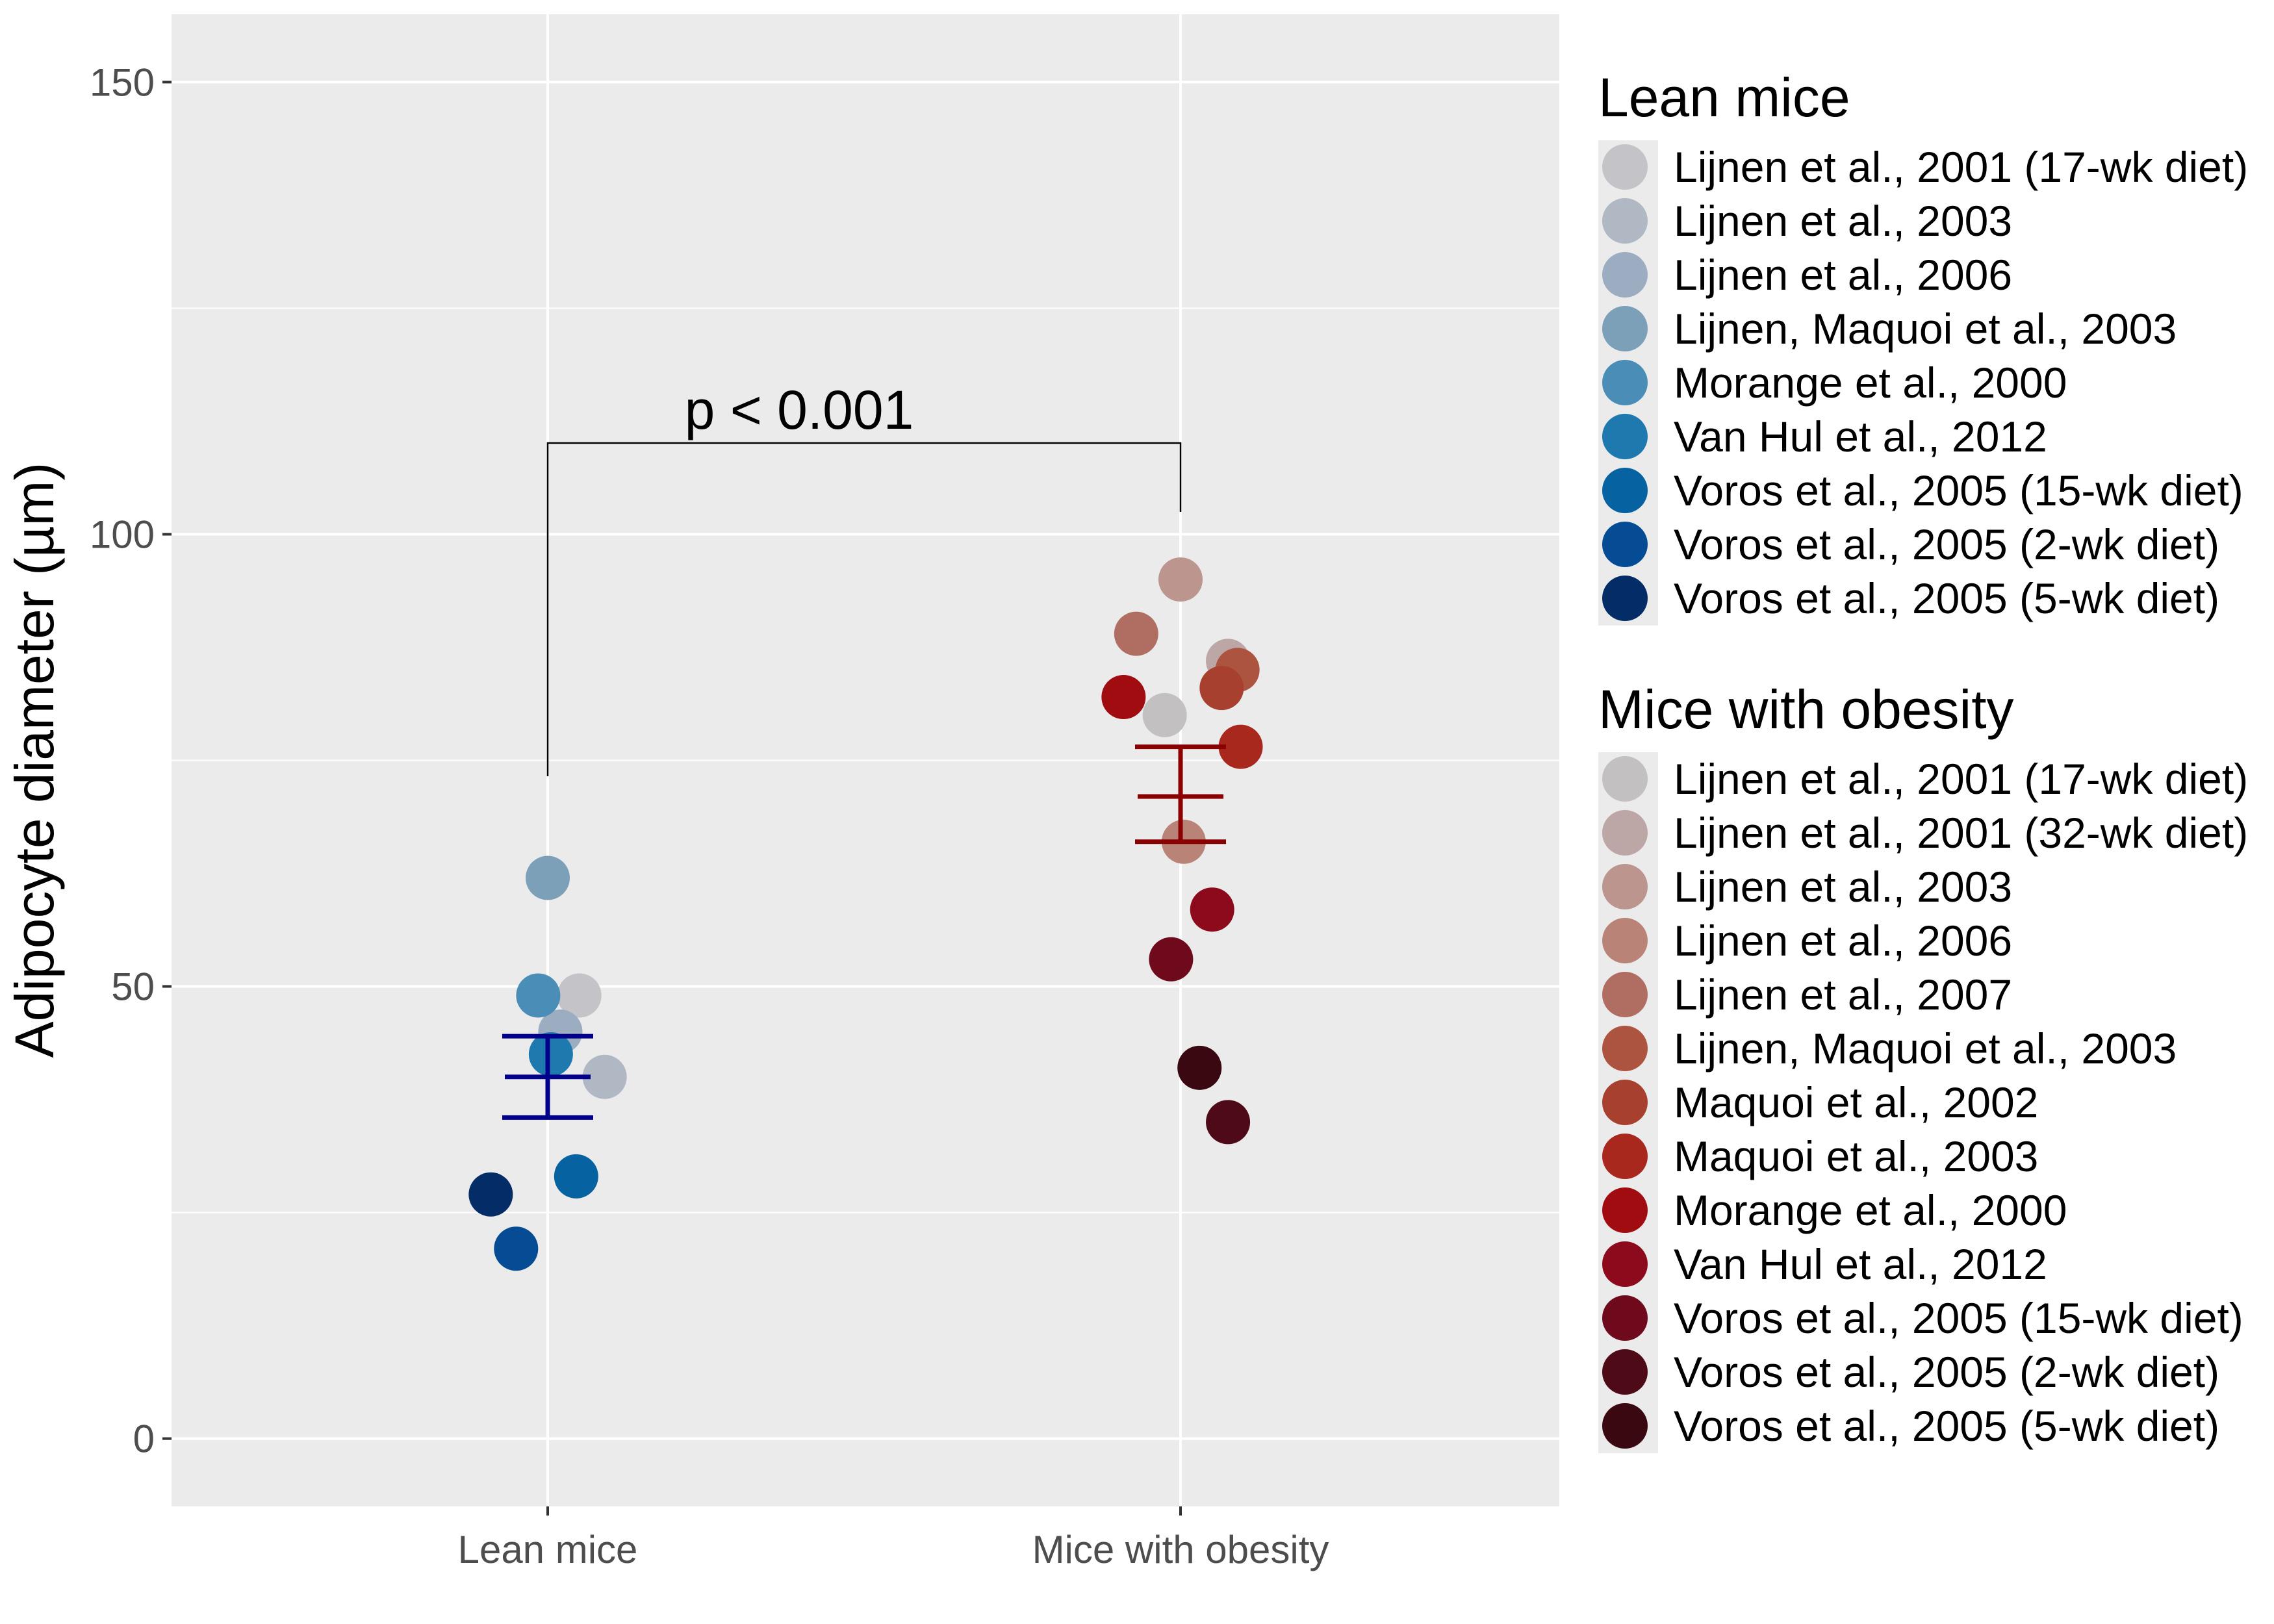 Image resolution: width=2274 pixels, height=1624 pixels. What do you see at coordinates (1843, 995) in the screenshot?
I see `legend-label: Lijnen et al., 2007` at bounding box center [1843, 995].